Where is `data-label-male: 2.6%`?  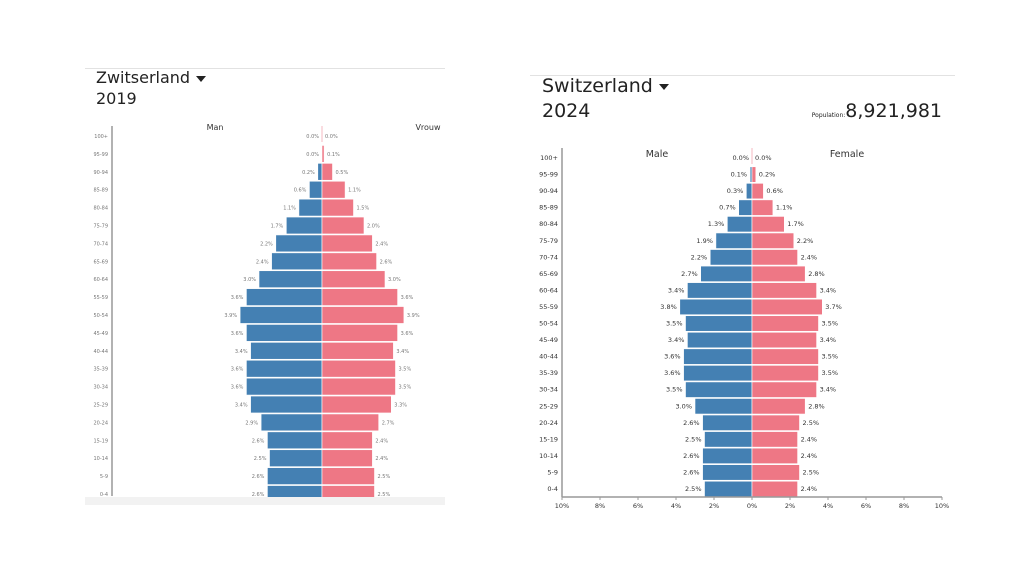
data-label-male: 2.6% is located at coordinates (691, 423).